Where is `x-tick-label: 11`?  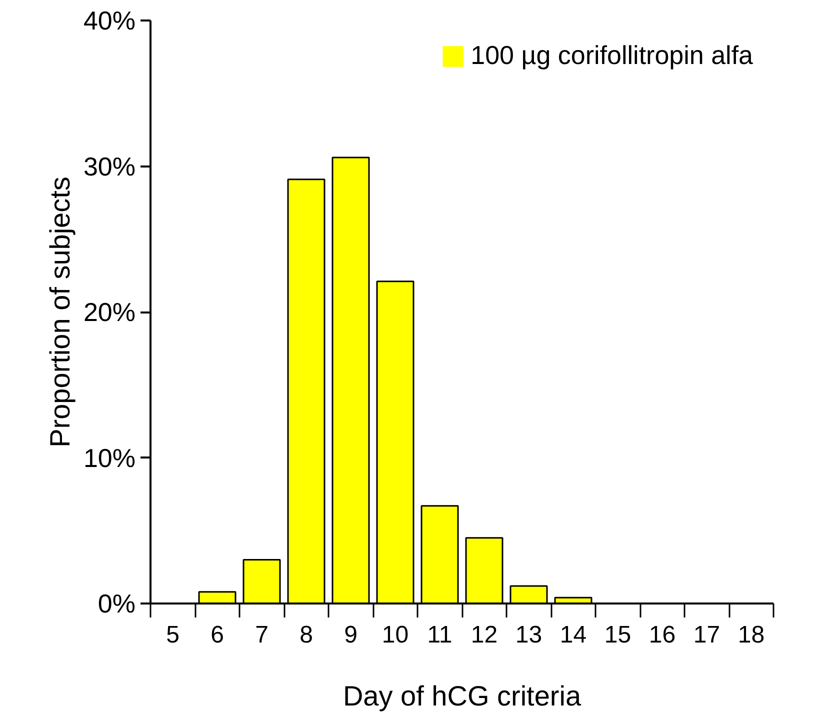 x-tick-label: 11 is located at coordinates (439, 635).